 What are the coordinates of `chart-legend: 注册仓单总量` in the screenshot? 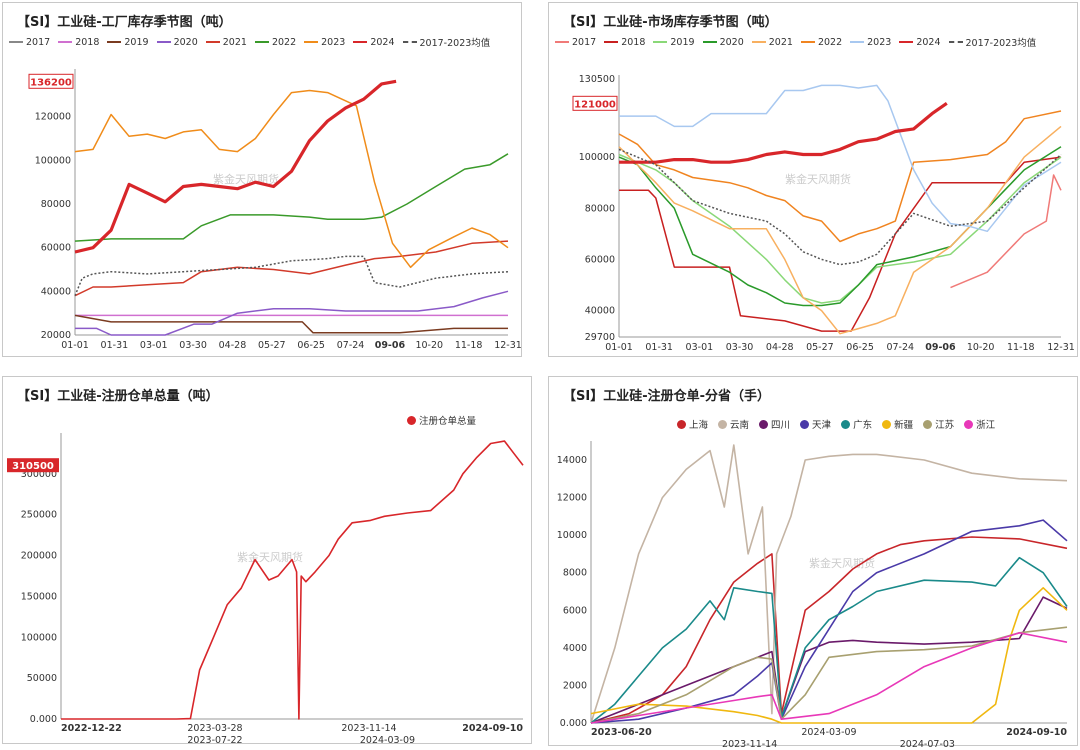 It's located at (441, 420).